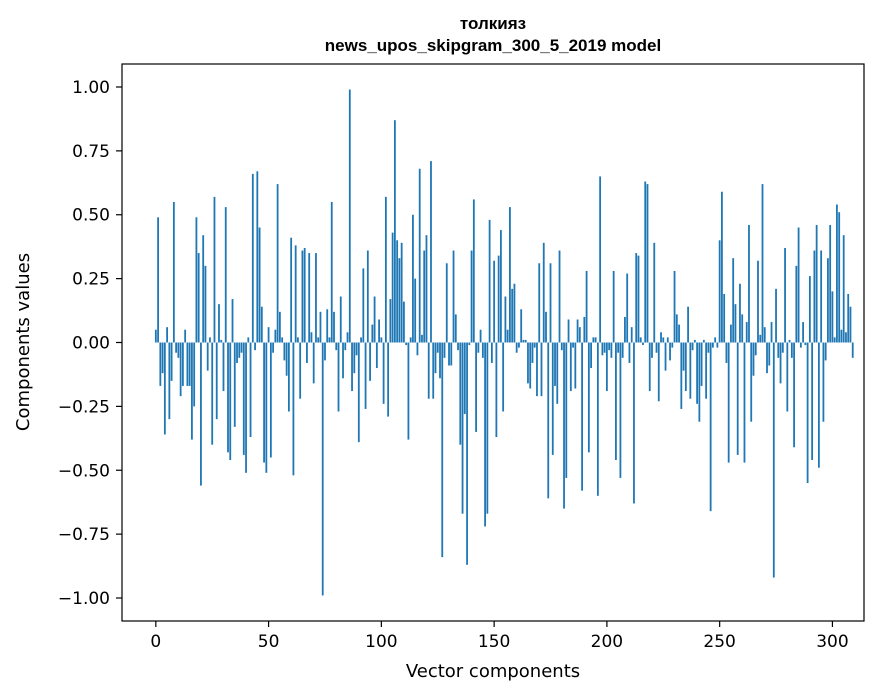  Describe the element at coordinates (493, 45) in the screenshot. I see `chart-title-line2: news_upos_skipgram_300_5_2019 model` at that location.